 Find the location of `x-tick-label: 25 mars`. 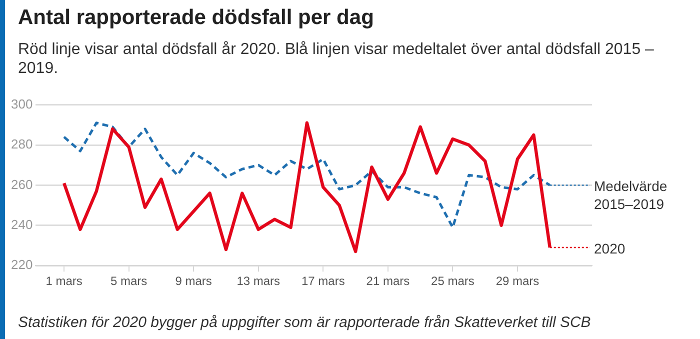

x-tick-label: 25 mars is located at coordinates (452, 281).